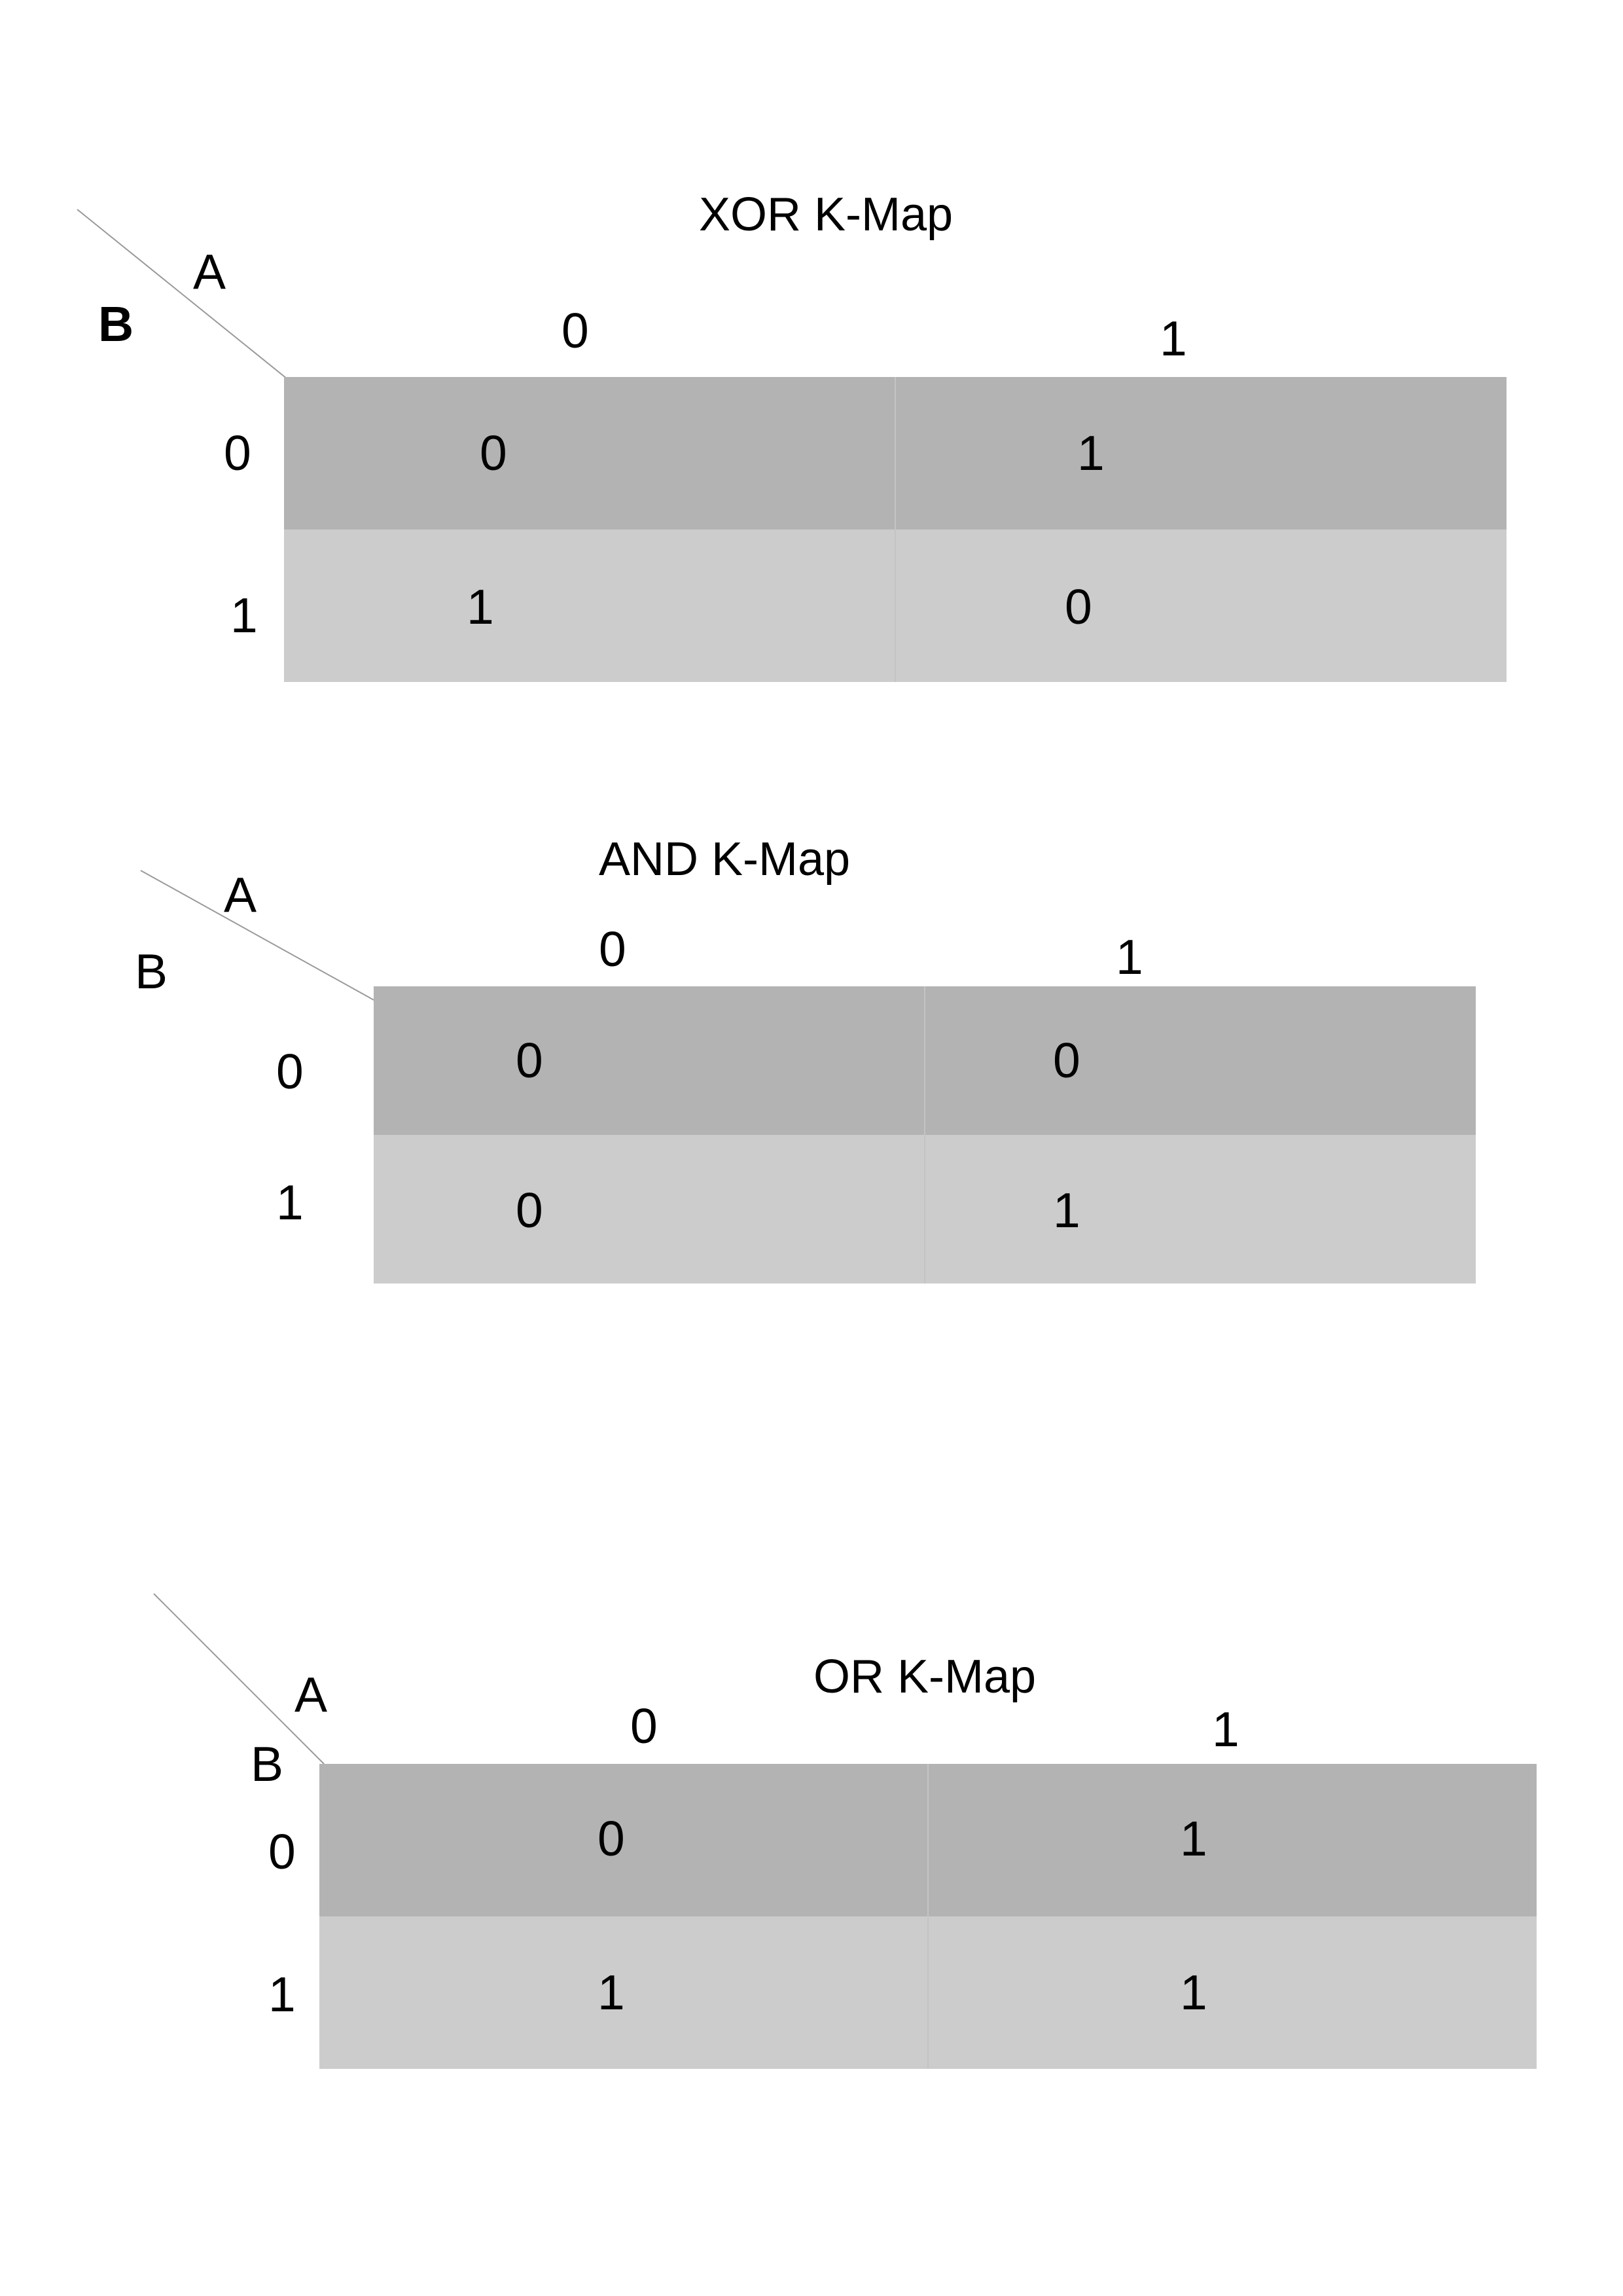 The image size is (1623, 2296). I want to click on xor-kmap-diagonal, so click(191, 301).